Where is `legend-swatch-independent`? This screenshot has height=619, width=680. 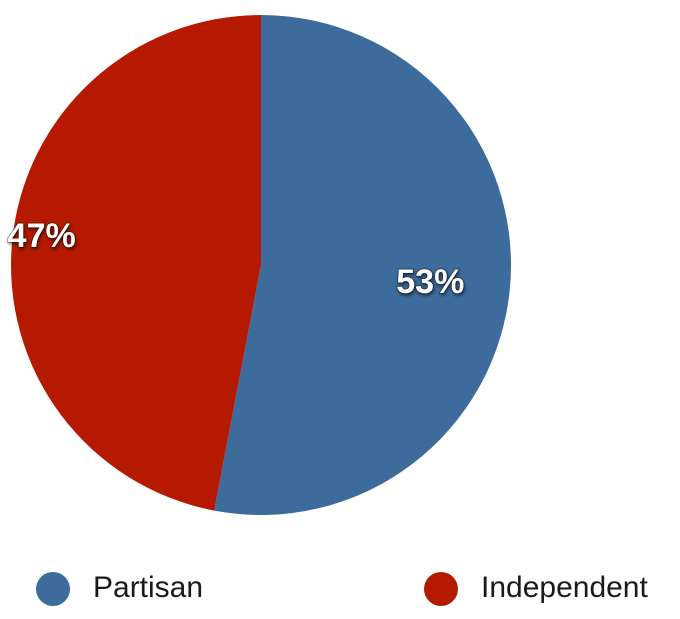 legend-swatch-independent is located at coordinates (441, 589).